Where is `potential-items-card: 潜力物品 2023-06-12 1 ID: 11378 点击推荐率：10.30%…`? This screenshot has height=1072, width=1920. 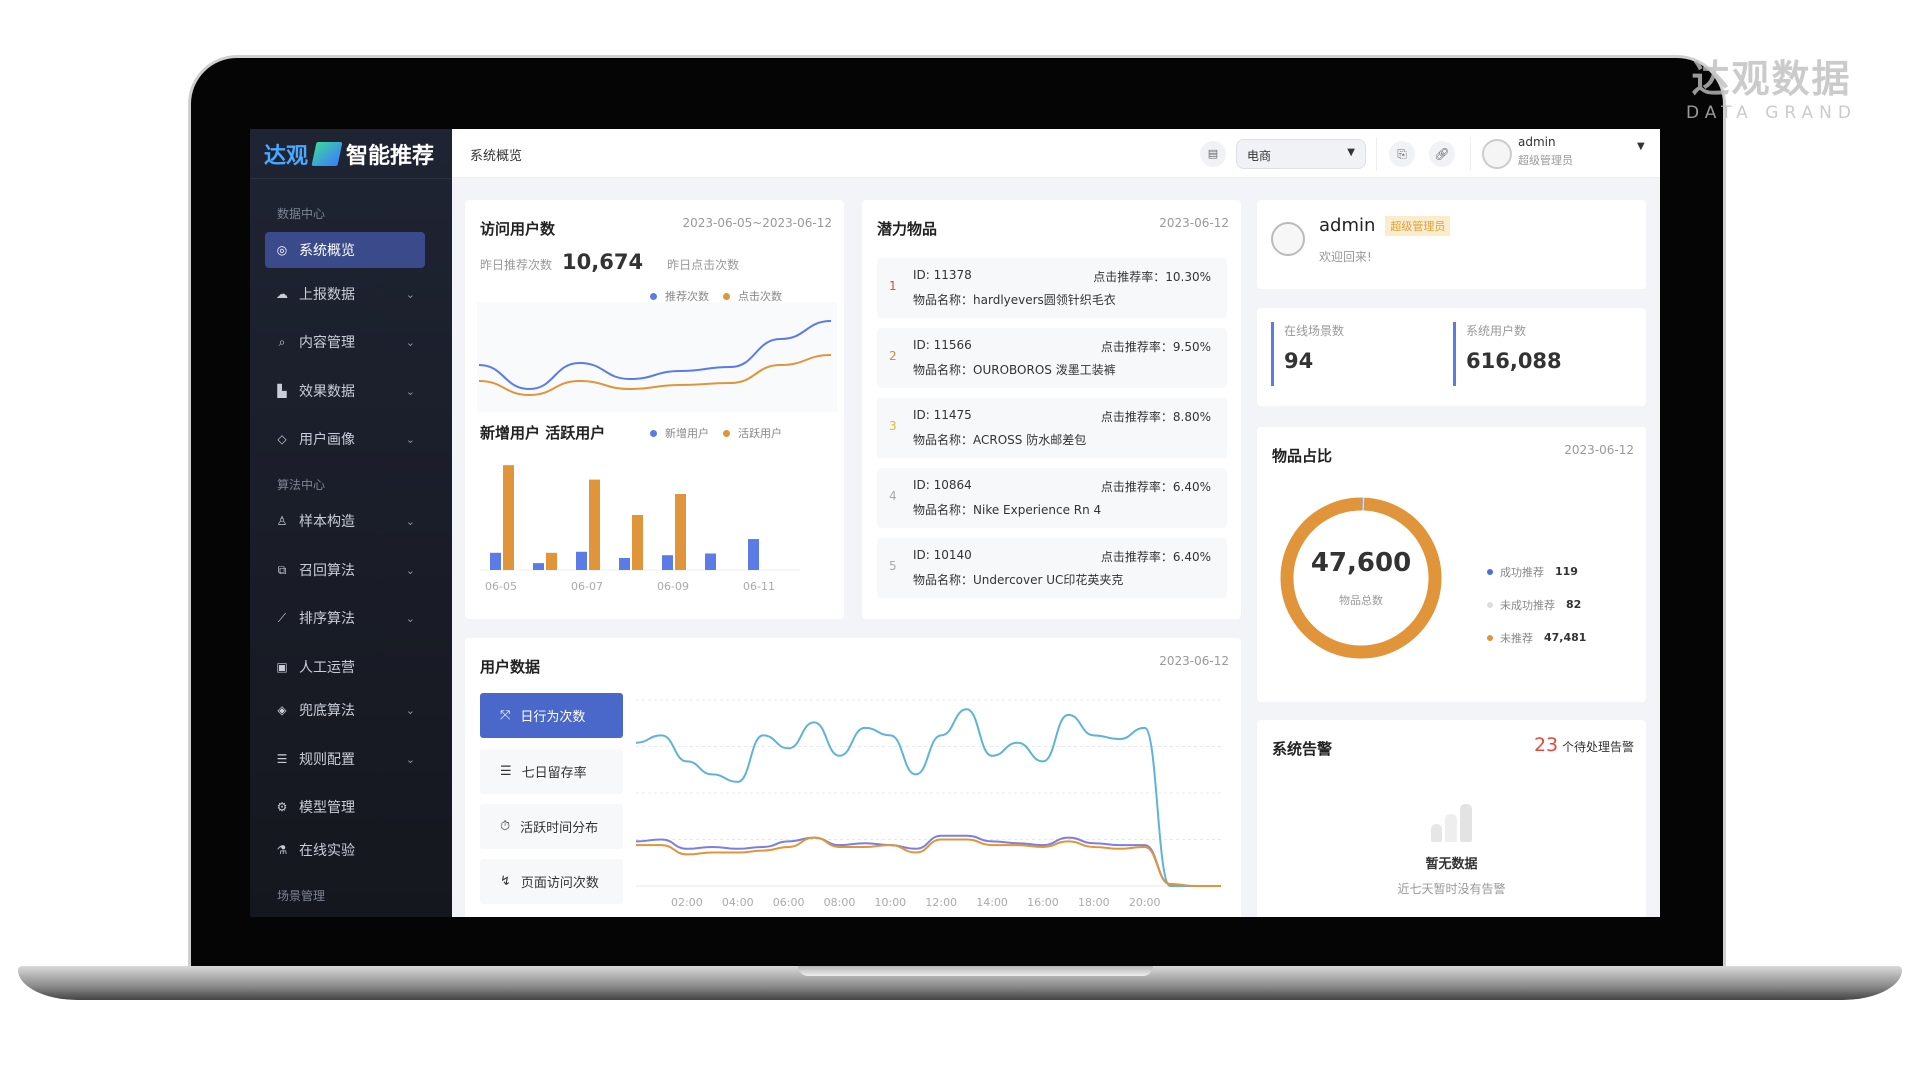
potential-items-card: 潜力物品 2023-06-12 1 ID: 11378 点击推荐率：10.30%… is located at coordinates (1051, 409).